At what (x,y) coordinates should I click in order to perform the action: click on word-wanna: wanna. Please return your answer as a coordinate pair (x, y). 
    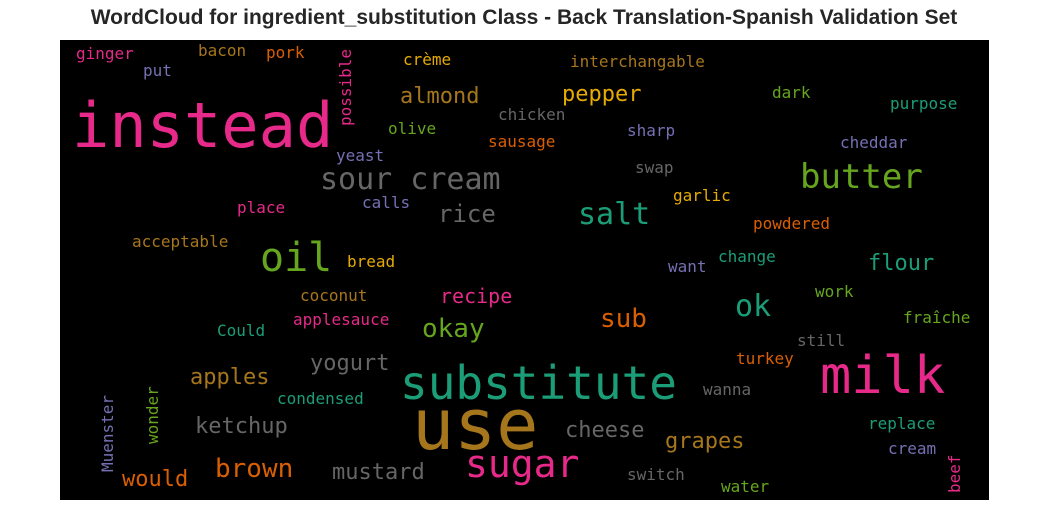
    Looking at the image, I should click on (727, 389).